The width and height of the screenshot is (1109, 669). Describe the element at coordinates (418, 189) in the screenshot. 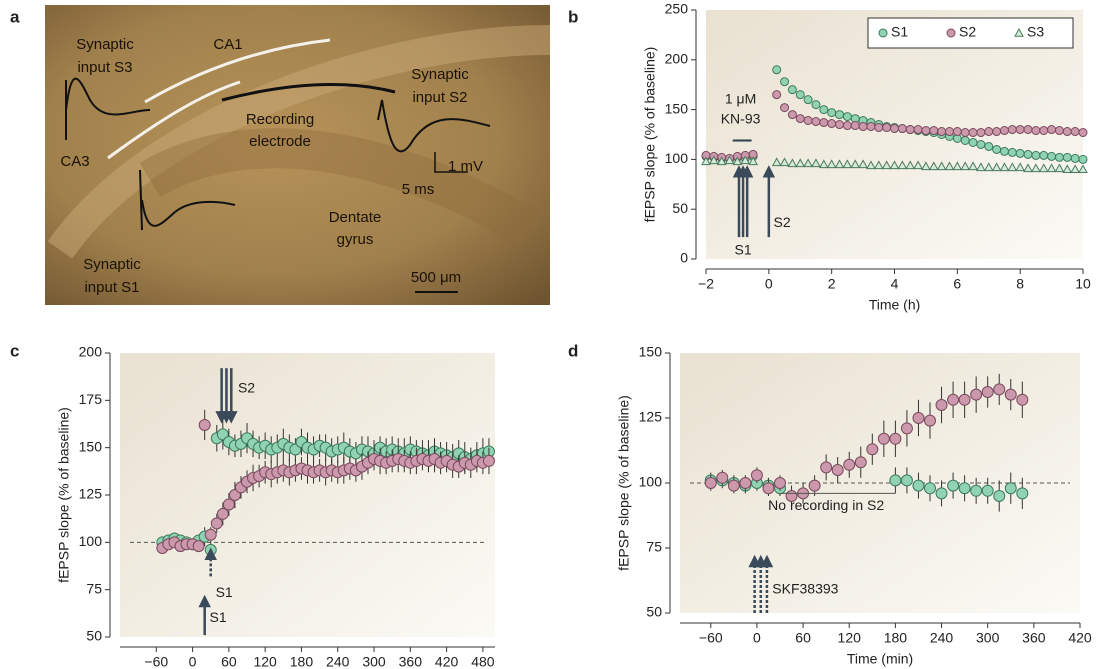

I see `photo-label: 5 ms` at that location.